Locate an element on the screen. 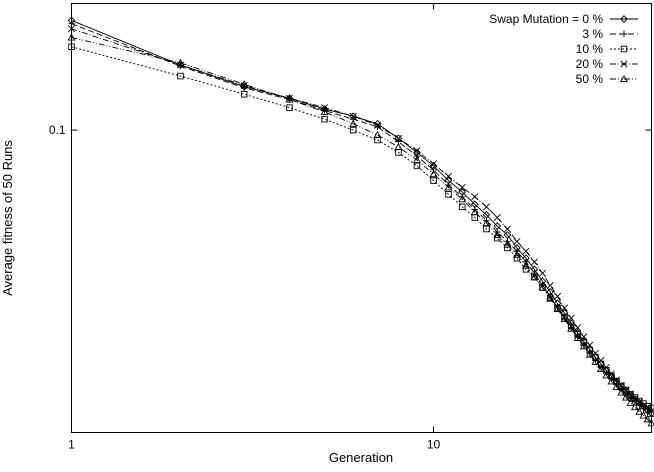 Image resolution: width=654 pixels, height=472 pixels. x-tick-label: 1 is located at coordinates (71, 445).